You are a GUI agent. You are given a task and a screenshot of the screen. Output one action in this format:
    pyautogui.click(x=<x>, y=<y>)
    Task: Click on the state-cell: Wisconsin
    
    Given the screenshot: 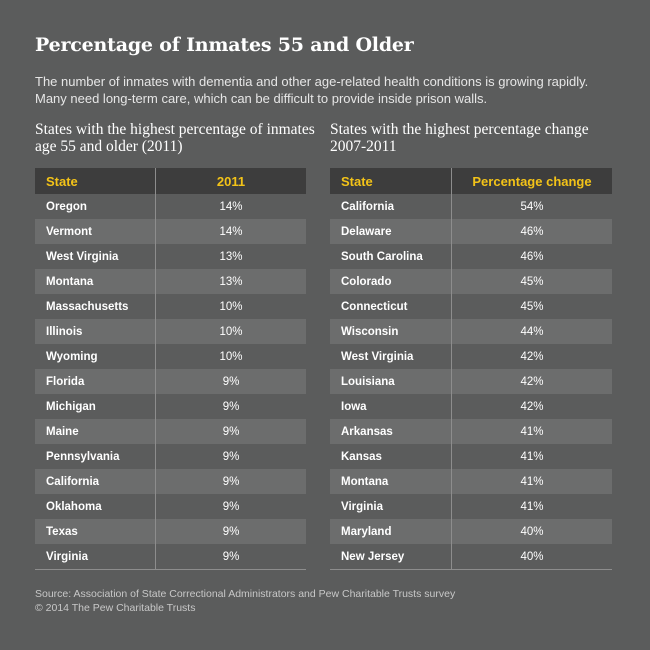 What is the action you would take?
    pyautogui.click(x=391, y=331)
    